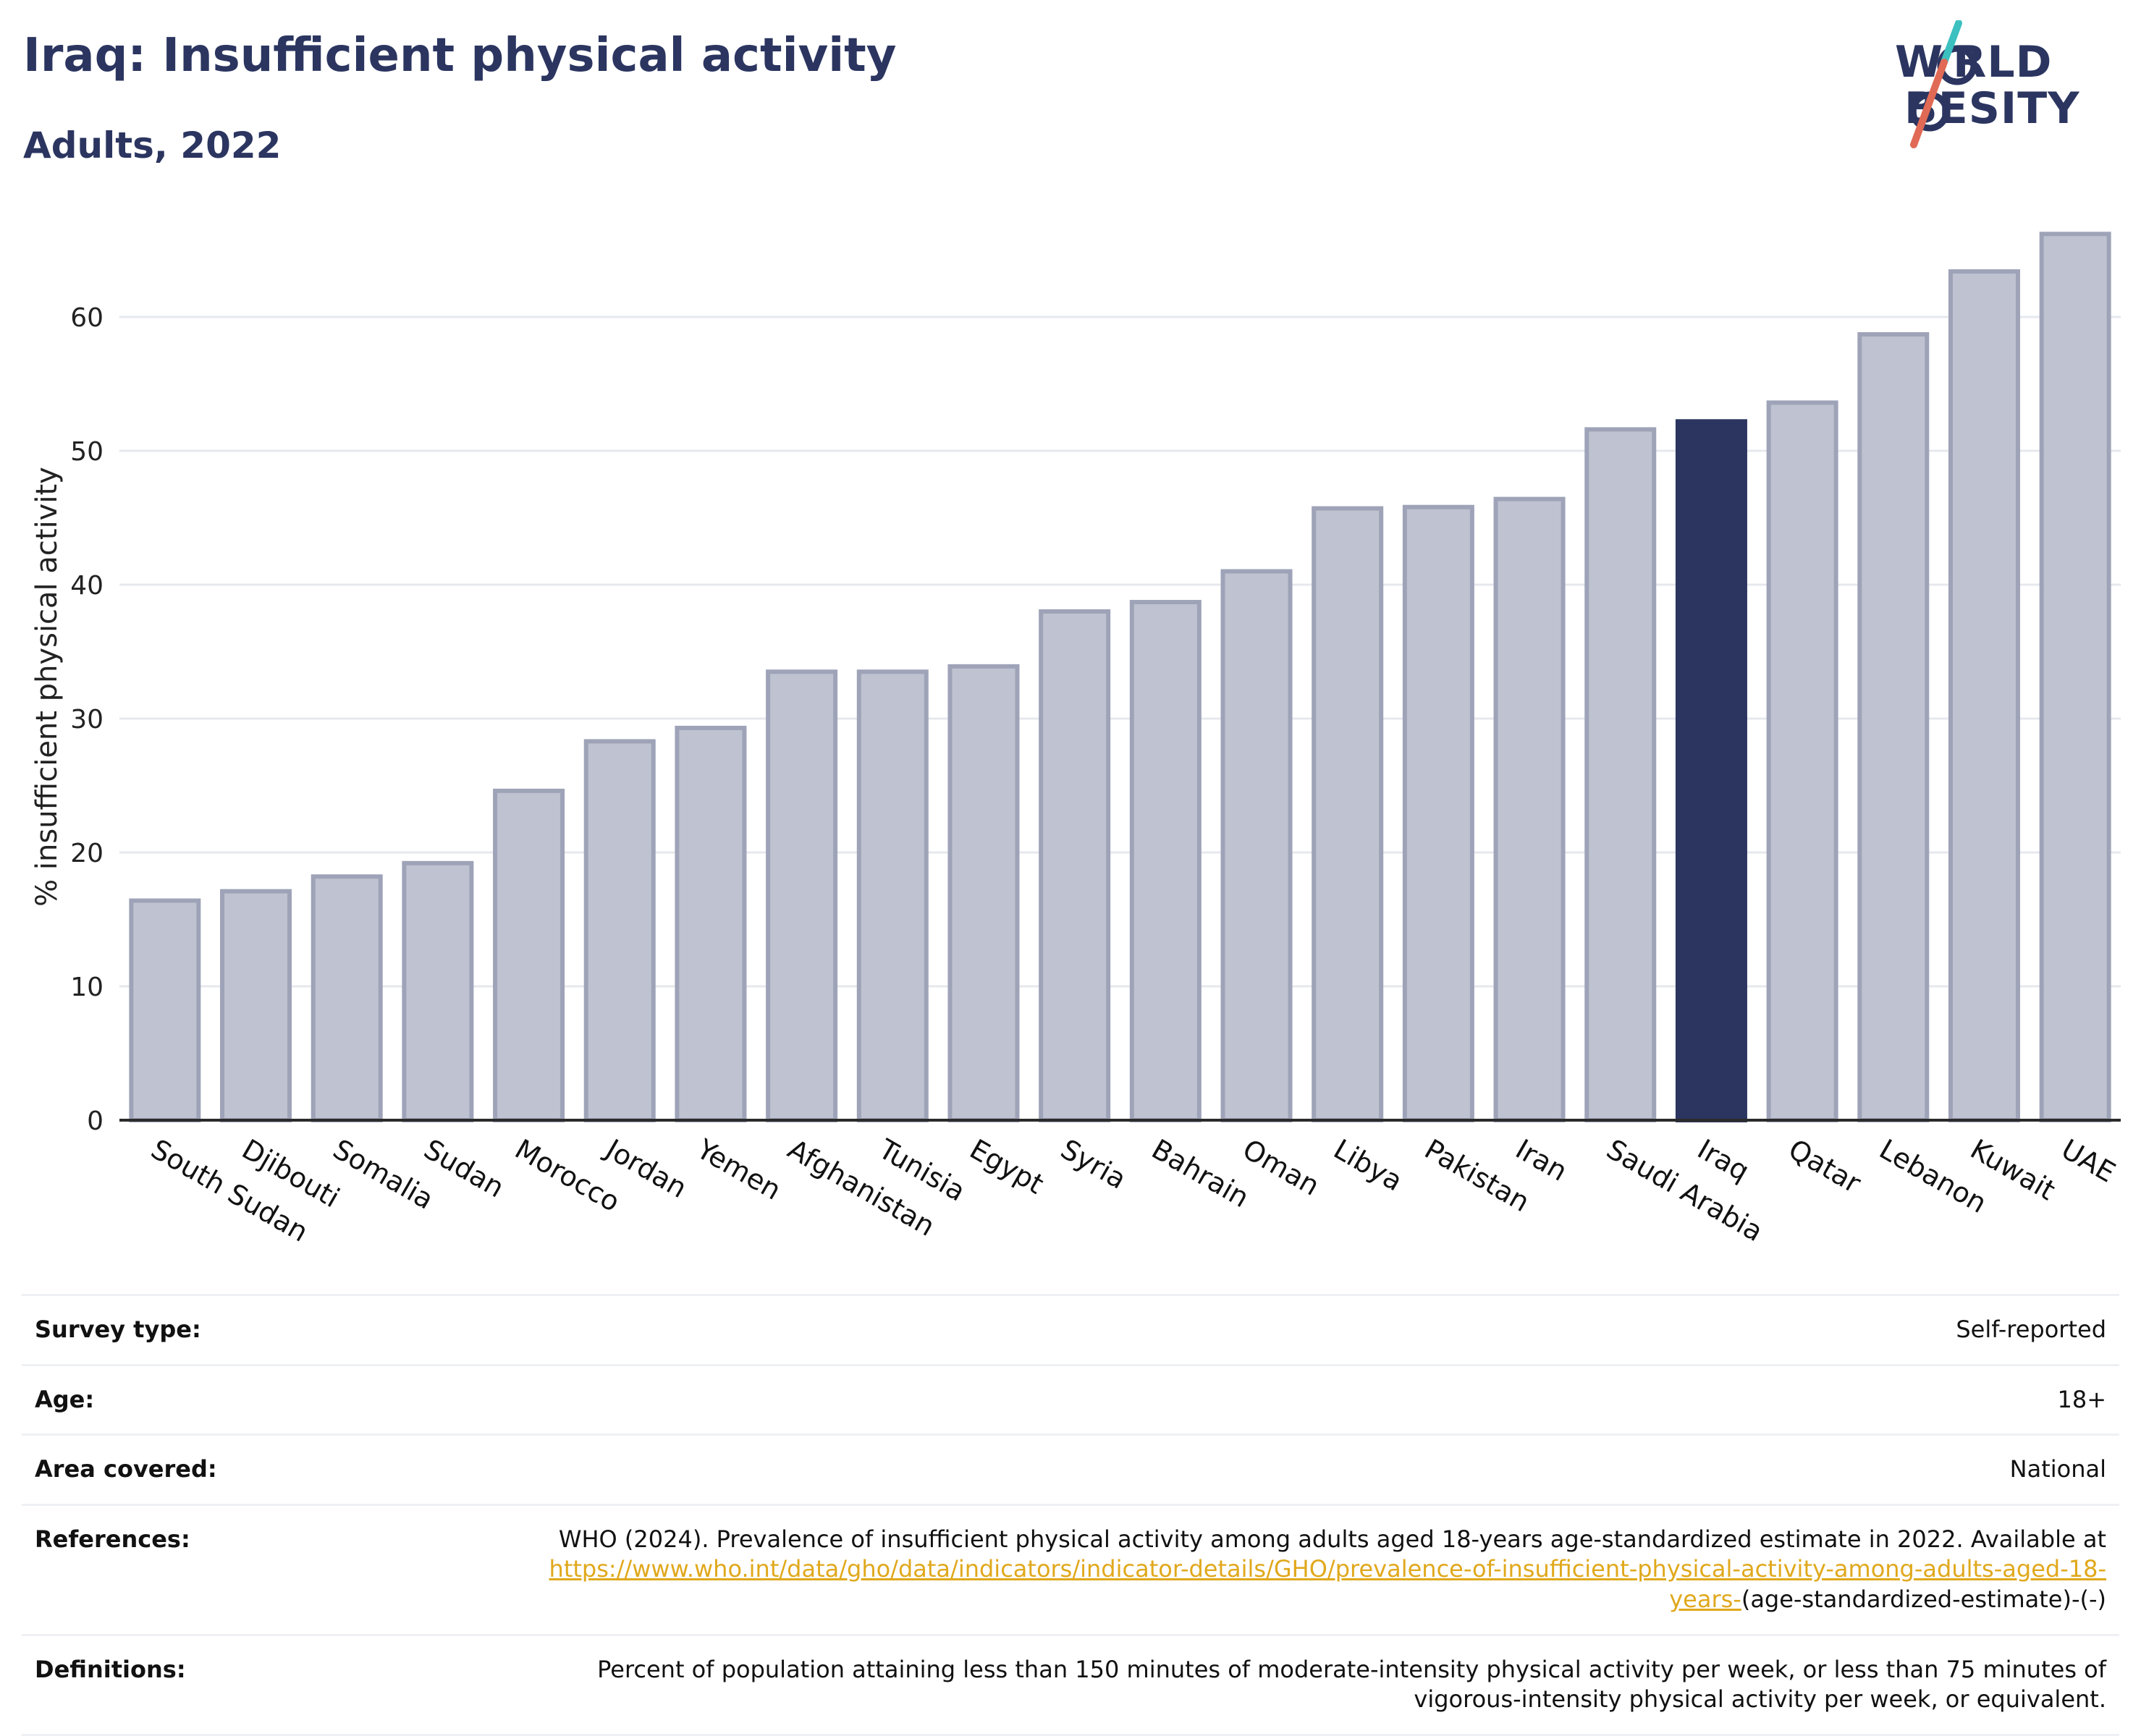 The image size is (2141, 1736). What do you see at coordinates (1923, 1599) in the screenshot?
I see `references-suffix: (age-standardized-estimate)-(-)` at bounding box center [1923, 1599].